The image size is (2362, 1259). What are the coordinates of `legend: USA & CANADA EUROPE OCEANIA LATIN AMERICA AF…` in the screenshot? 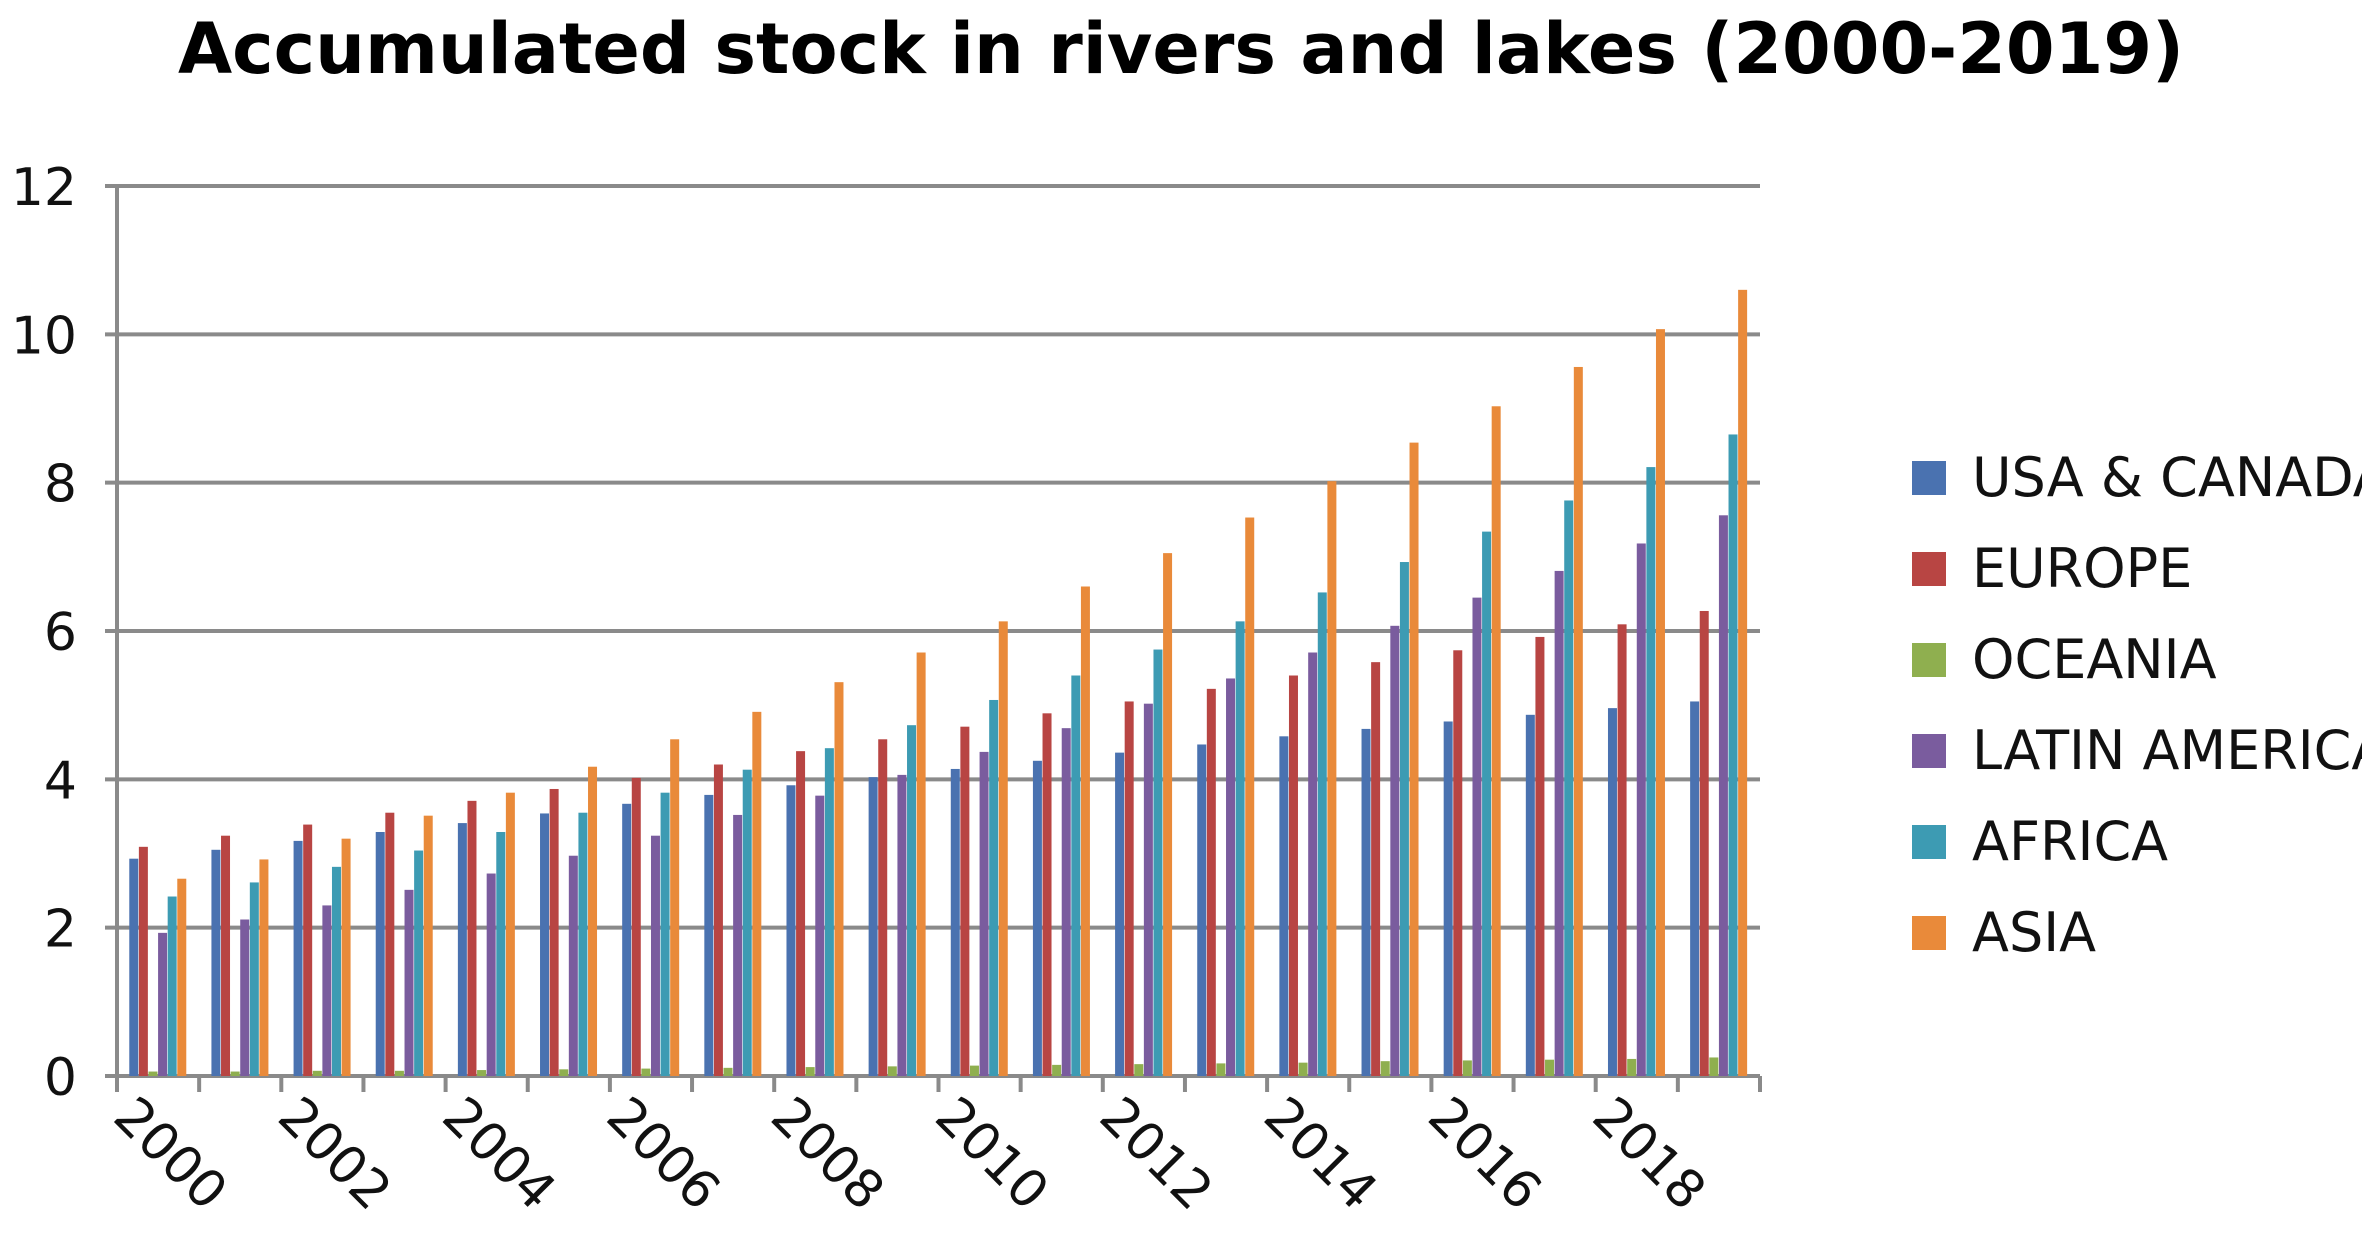 It's located at (2137, 705).